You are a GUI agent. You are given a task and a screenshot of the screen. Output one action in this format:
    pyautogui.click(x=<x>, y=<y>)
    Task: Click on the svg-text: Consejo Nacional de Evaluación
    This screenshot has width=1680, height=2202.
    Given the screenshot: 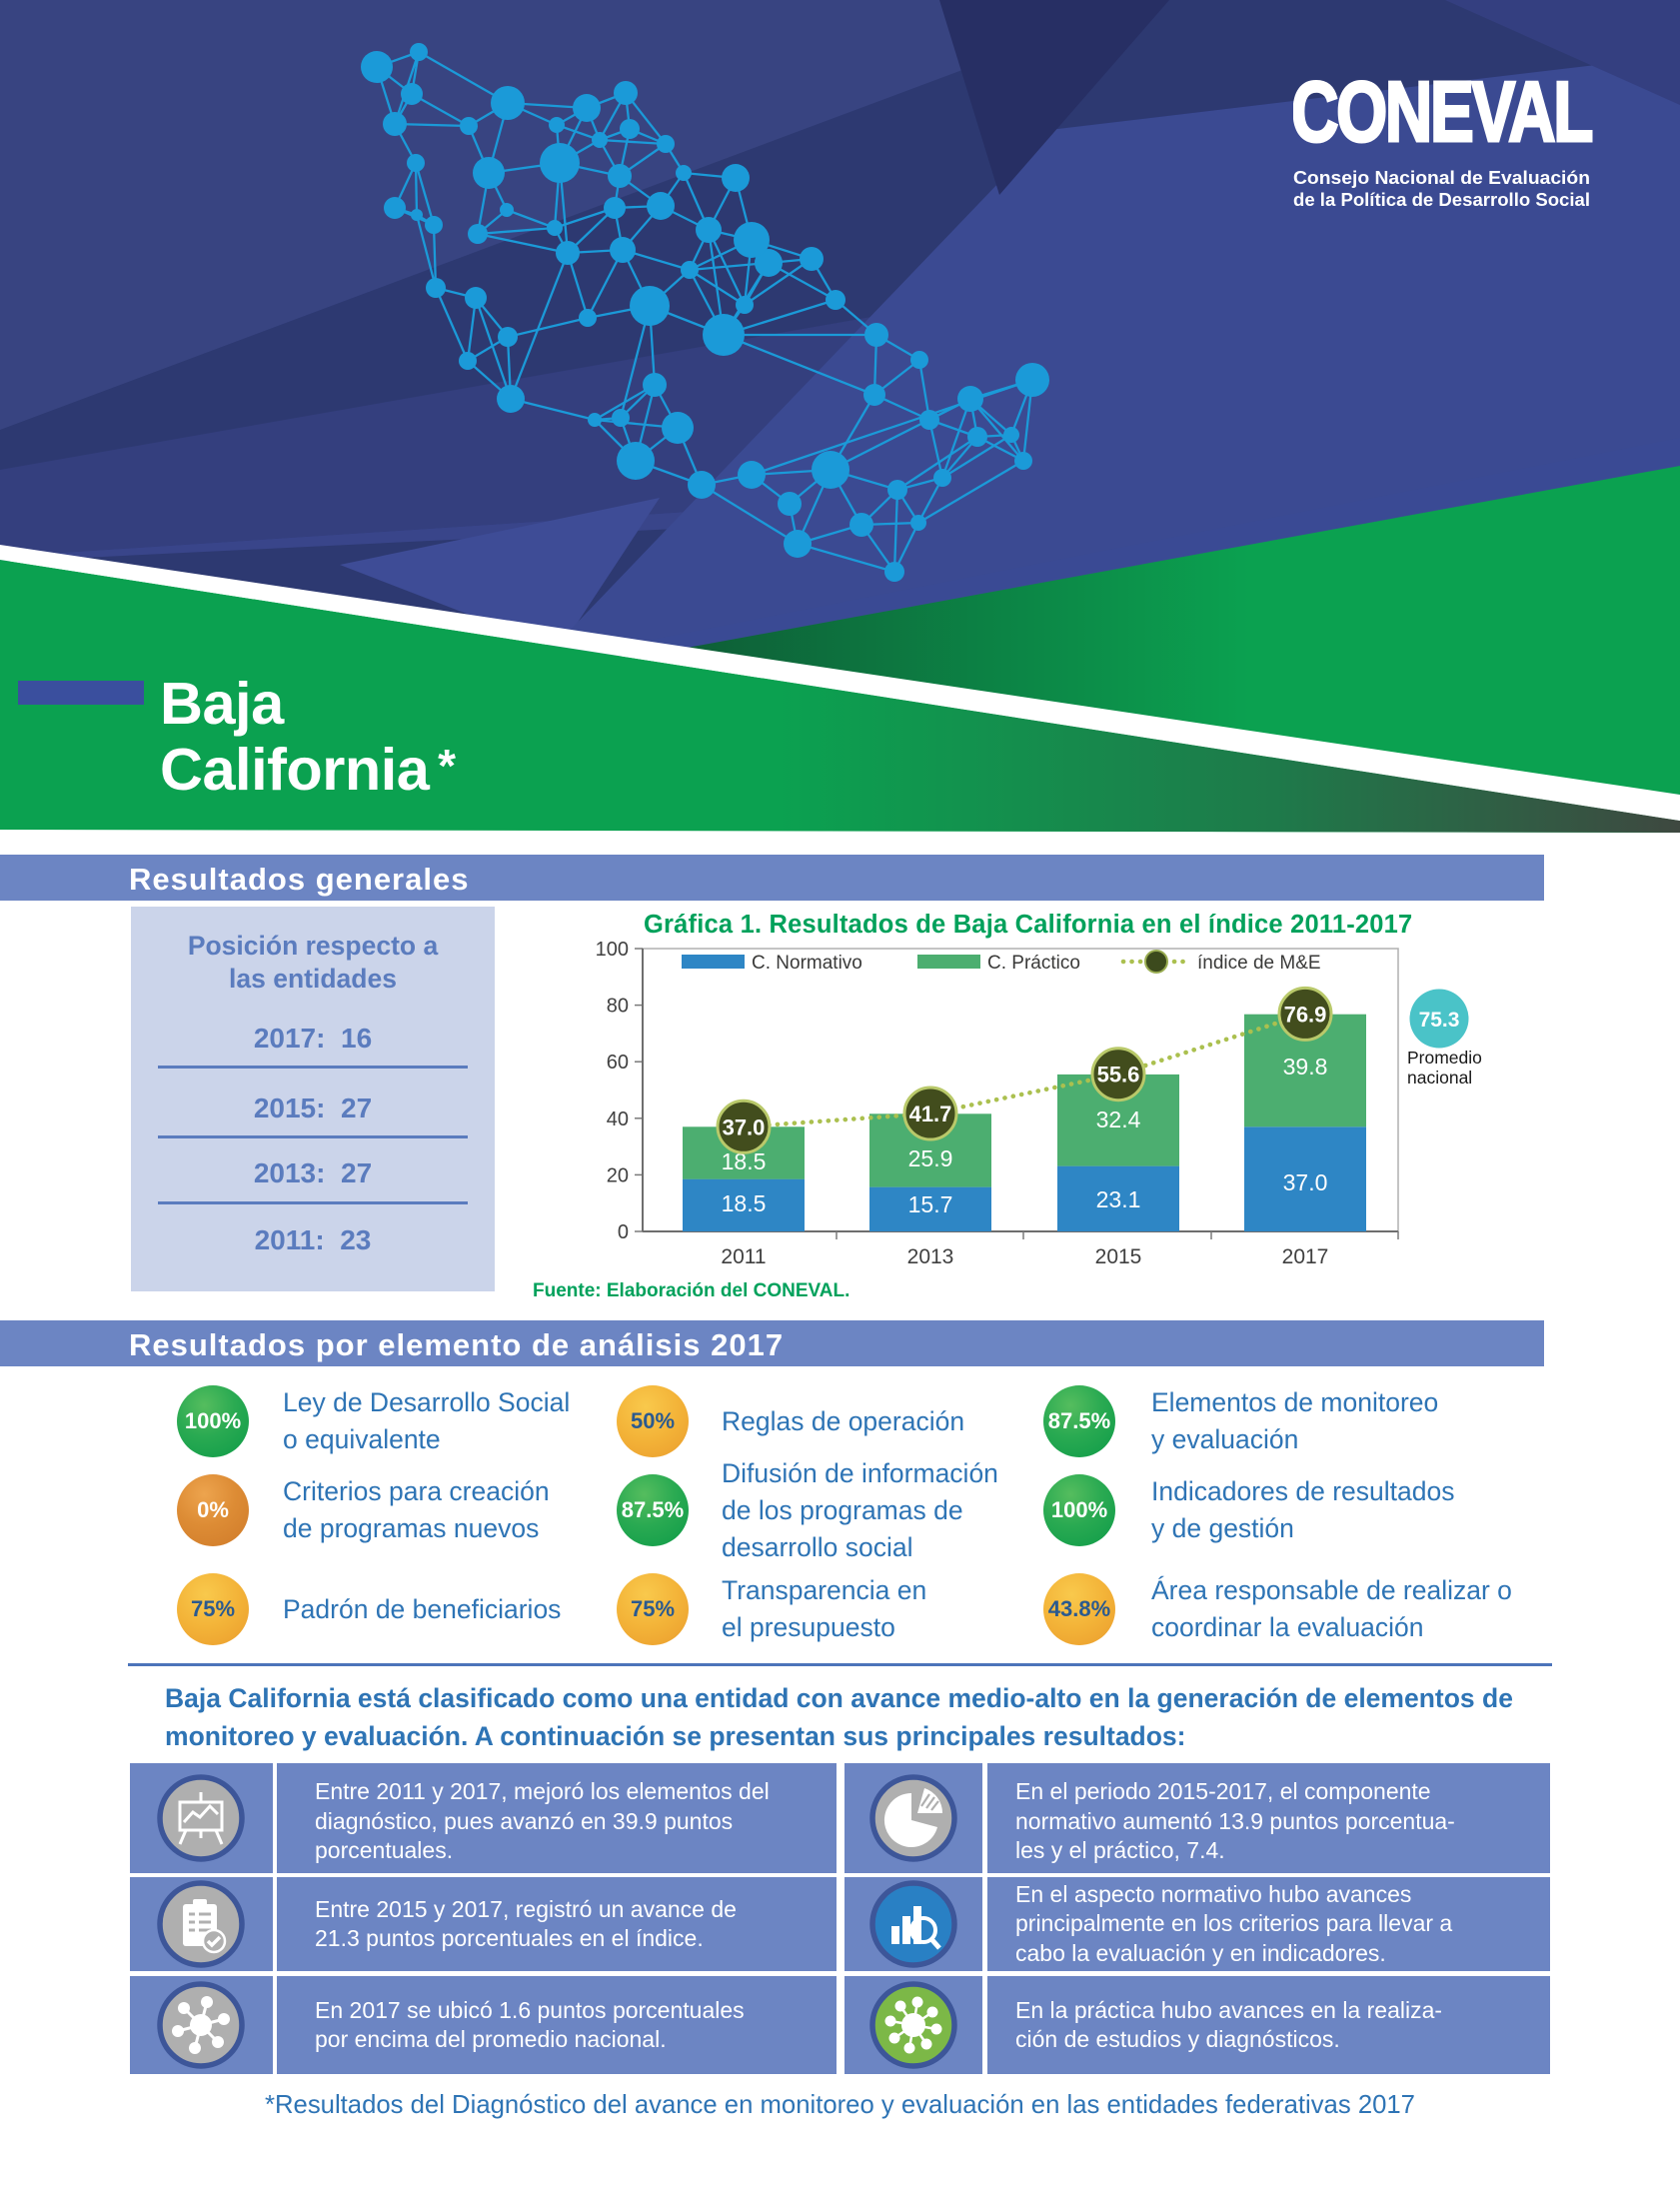 What is the action you would take?
    pyautogui.click(x=1441, y=177)
    